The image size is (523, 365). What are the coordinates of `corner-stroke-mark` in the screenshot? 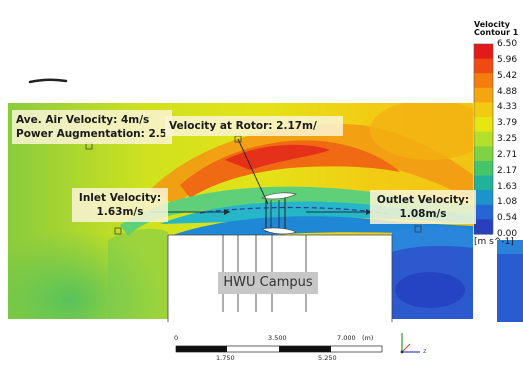 It's located at (48, 81).